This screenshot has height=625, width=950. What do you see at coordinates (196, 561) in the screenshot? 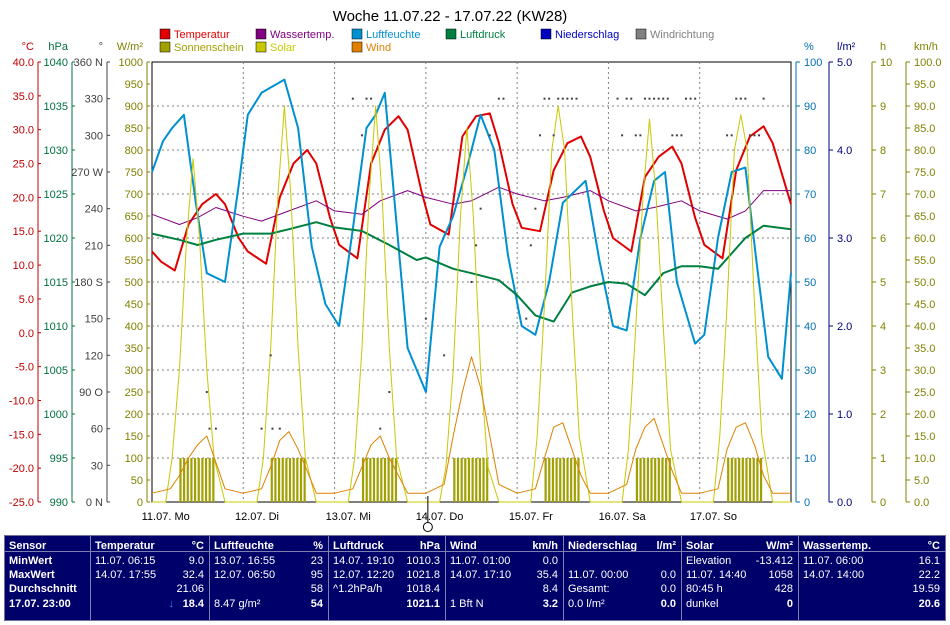
I see `row-value: 9.0` at bounding box center [196, 561].